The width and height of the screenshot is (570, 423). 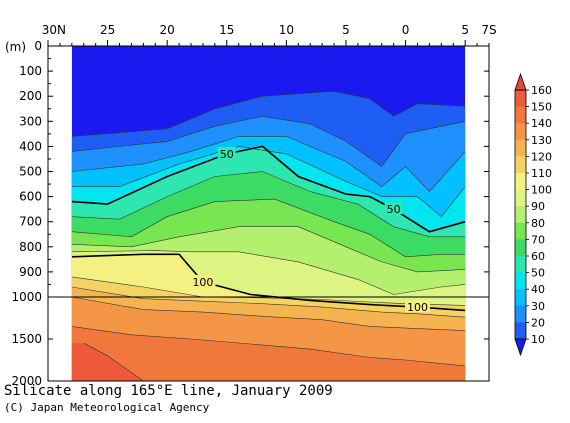 What do you see at coordinates (30, 146) in the screenshot?
I see `y-tick-label: 400` at bounding box center [30, 146].